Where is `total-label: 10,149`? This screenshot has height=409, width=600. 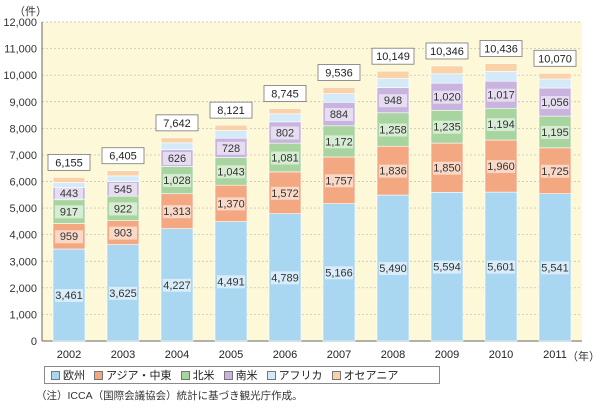 total-label: 10,149 is located at coordinates (393, 57).